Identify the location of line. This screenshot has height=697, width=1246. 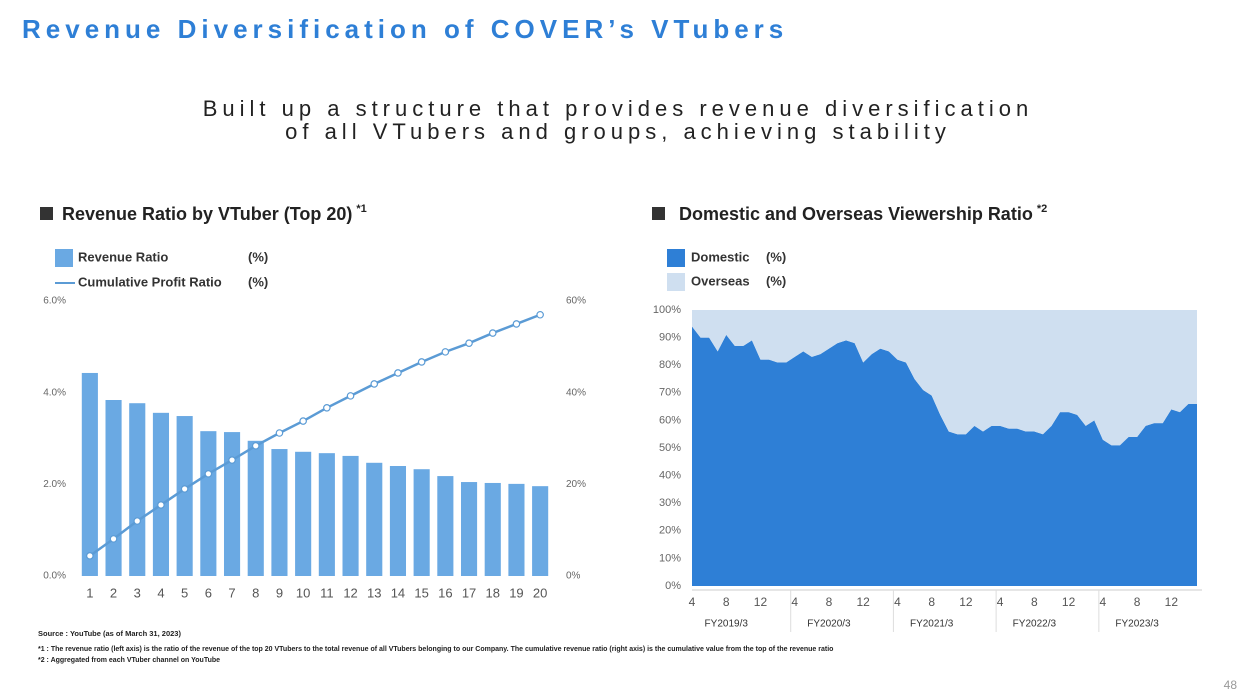
(315, 435).